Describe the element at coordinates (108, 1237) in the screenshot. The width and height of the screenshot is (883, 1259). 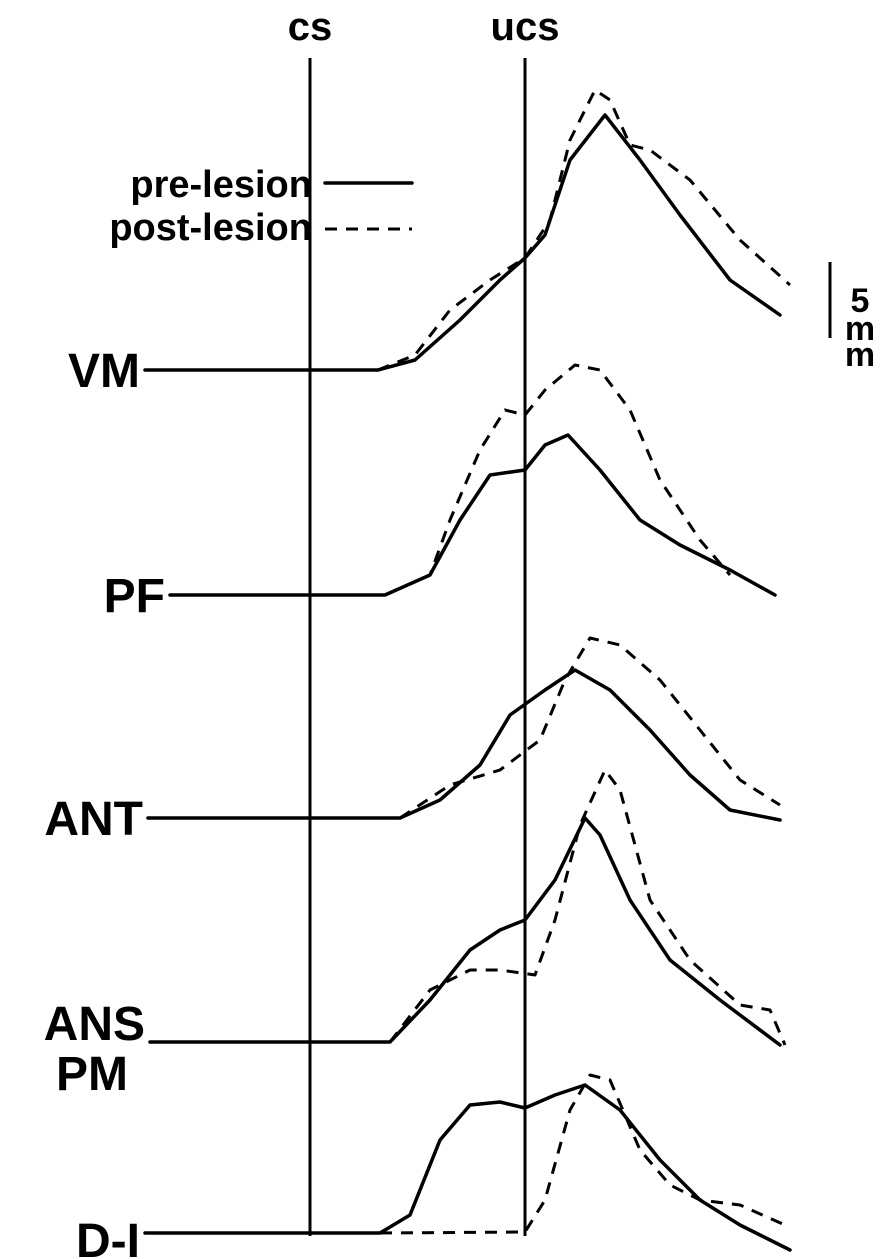
I see `trace-label: D-I` at that location.